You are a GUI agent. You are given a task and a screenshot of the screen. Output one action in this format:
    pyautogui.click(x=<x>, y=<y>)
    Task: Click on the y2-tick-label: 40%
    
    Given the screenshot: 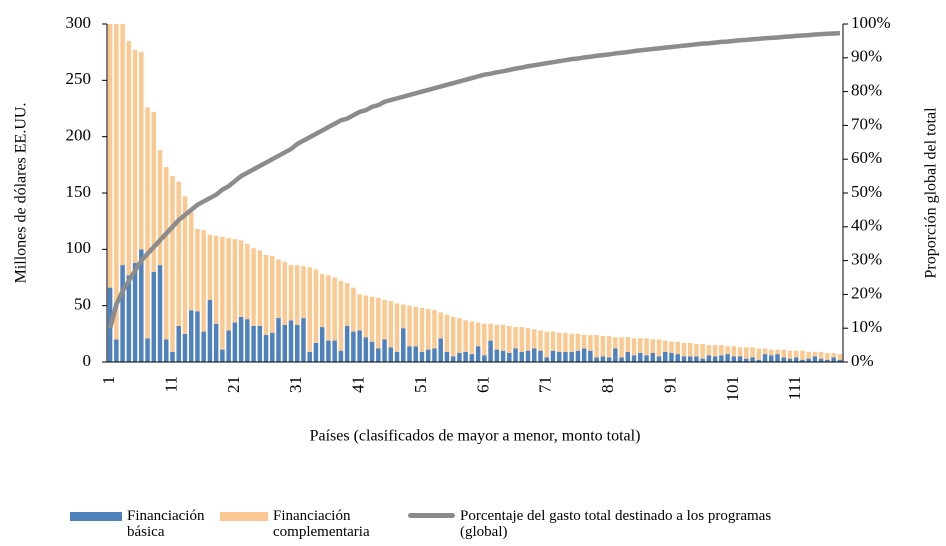 What is the action you would take?
    pyautogui.click(x=866, y=225)
    